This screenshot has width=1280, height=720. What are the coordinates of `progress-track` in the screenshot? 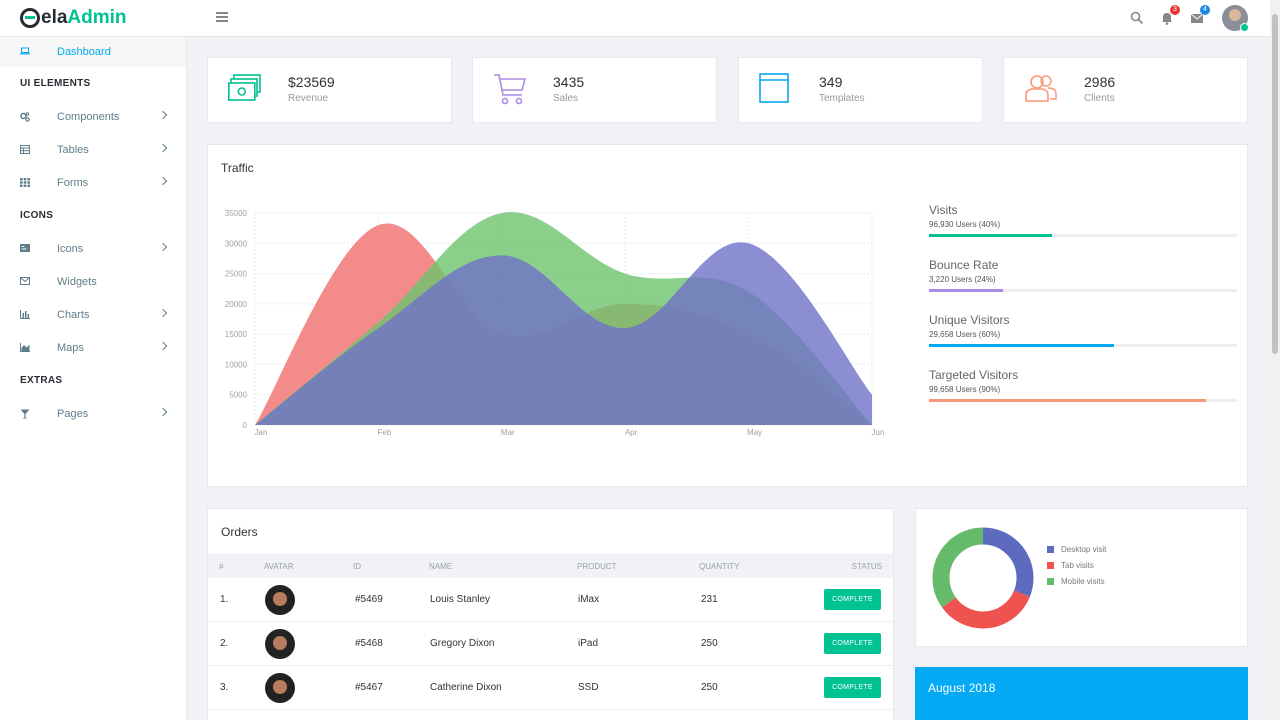 It's located at (1083, 400).